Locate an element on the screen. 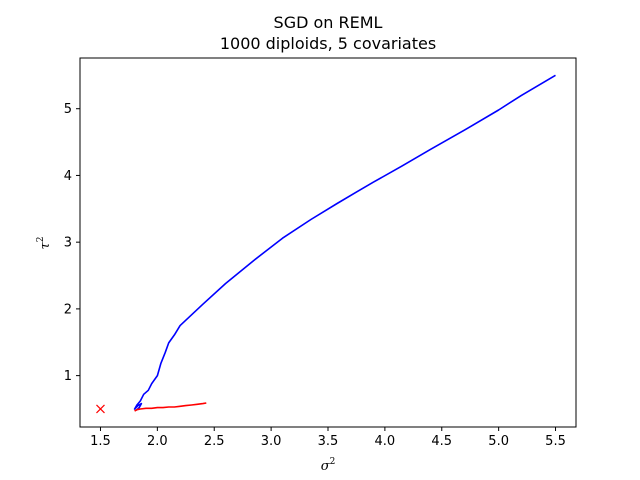 The image size is (640, 480). y-tick-label: 3 is located at coordinates (68, 243).